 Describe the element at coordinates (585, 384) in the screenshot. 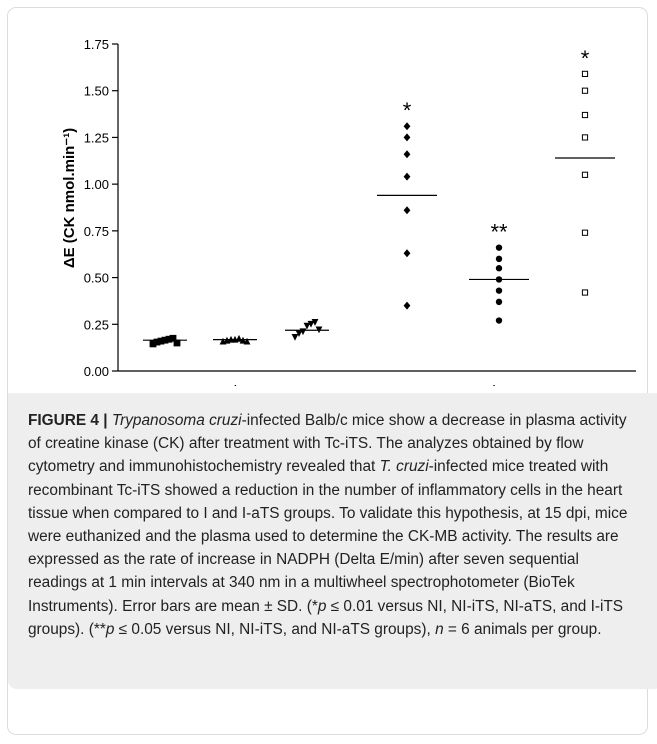

I see `x-tick-label: I-aTS` at that location.